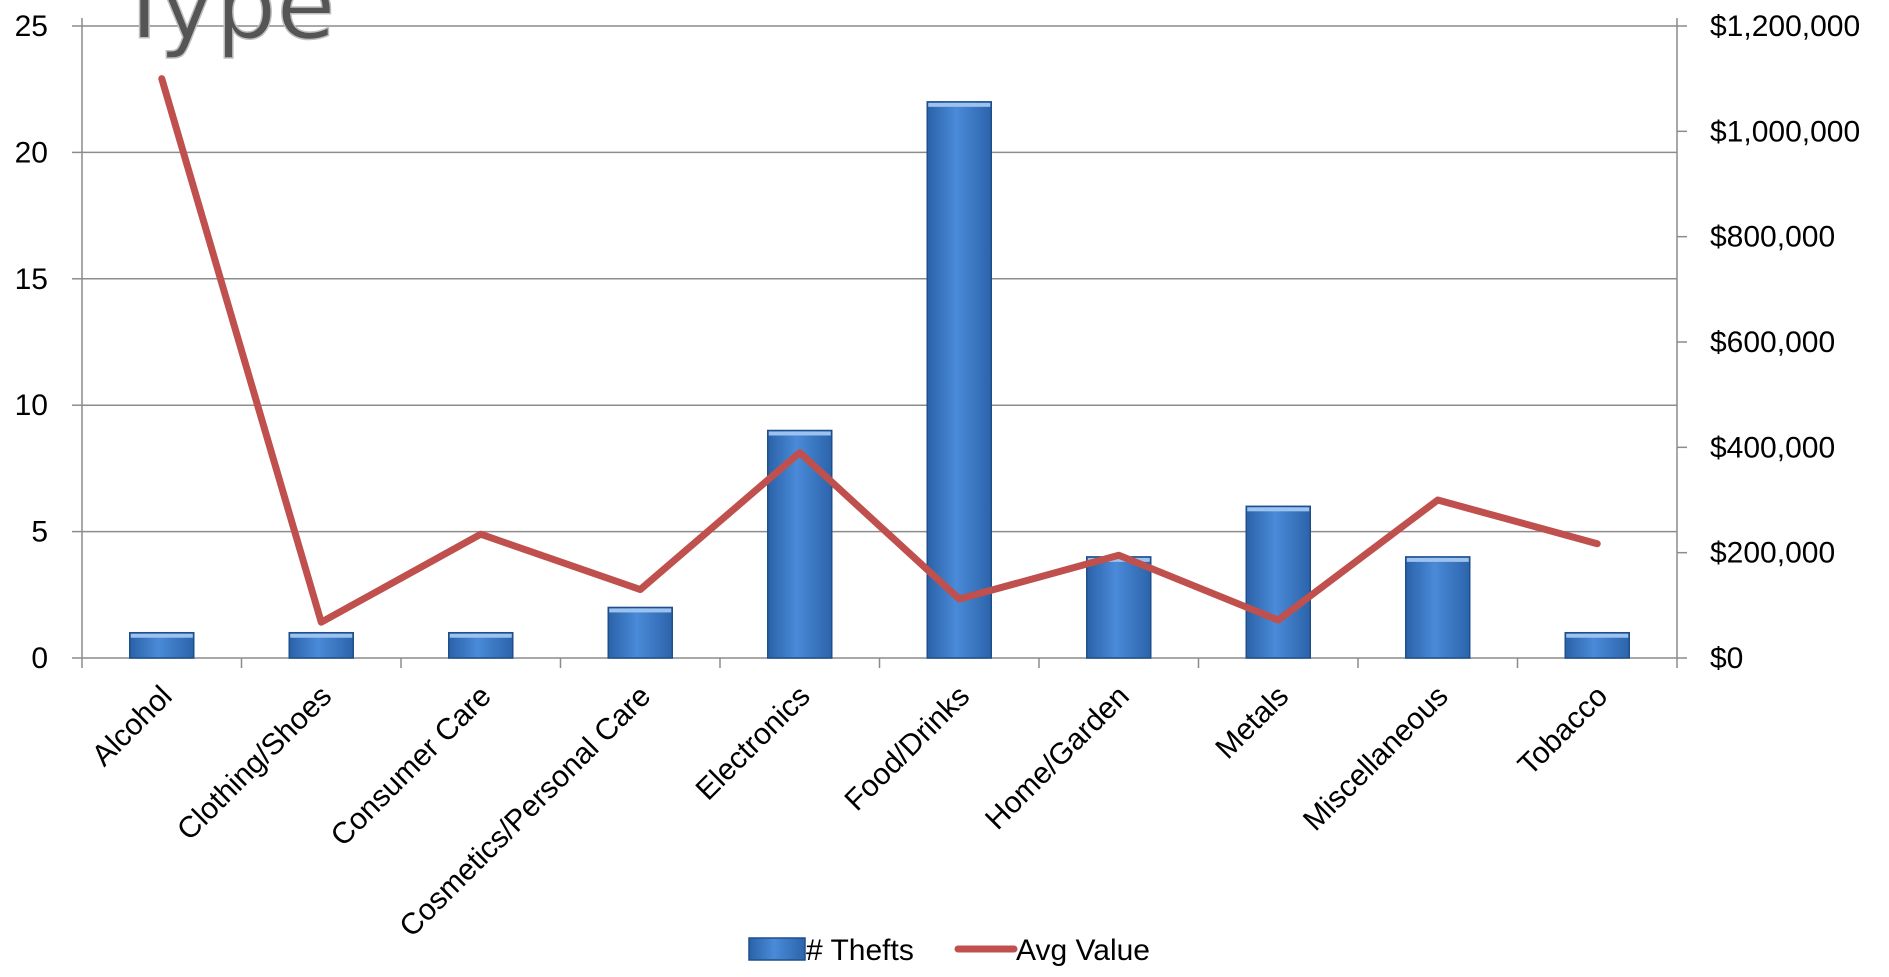 The image size is (1889, 977). Describe the element at coordinates (31, 279) in the screenshot. I see `y-left-tick-label: 15` at that location.